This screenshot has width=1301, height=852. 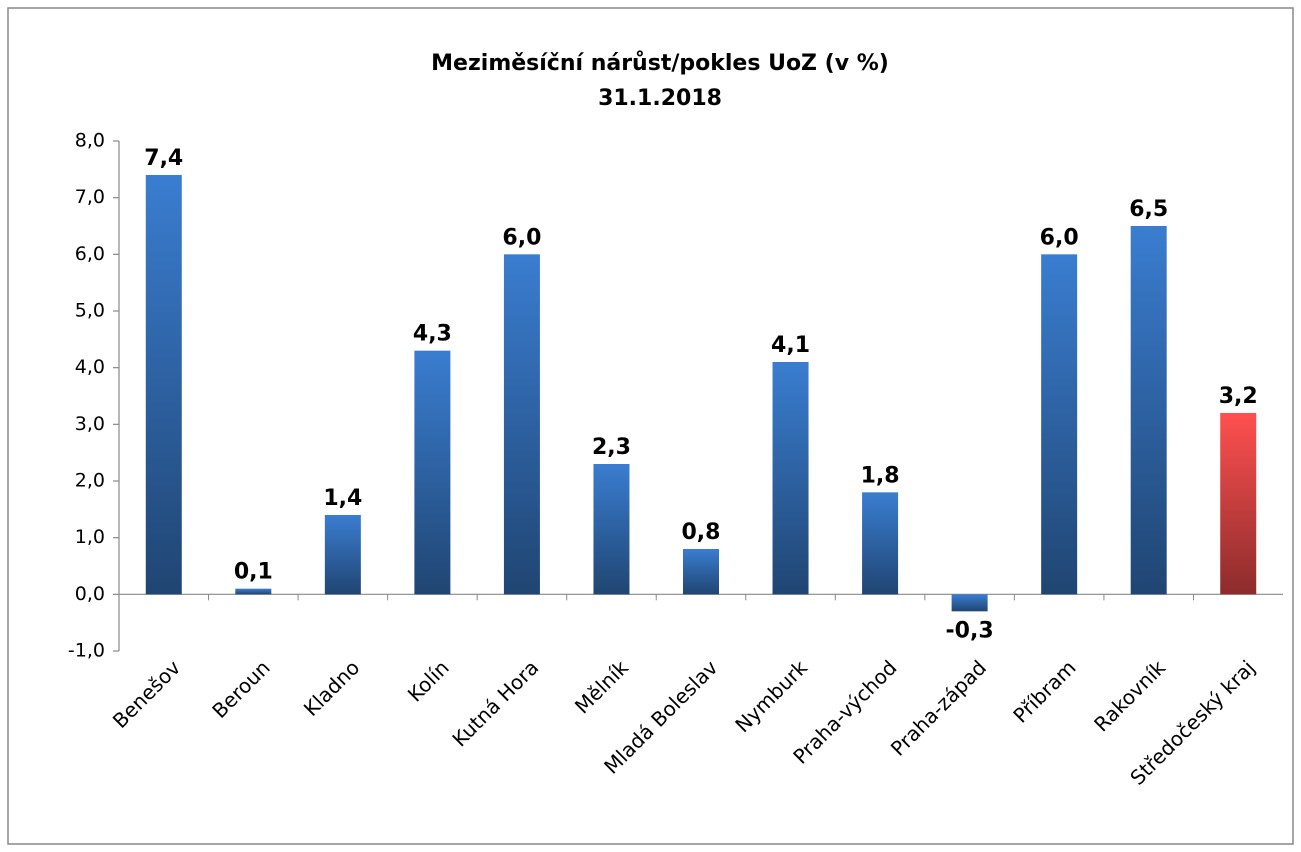 I want to click on y-tick-label: 3,0, so click(x=90, y=424).